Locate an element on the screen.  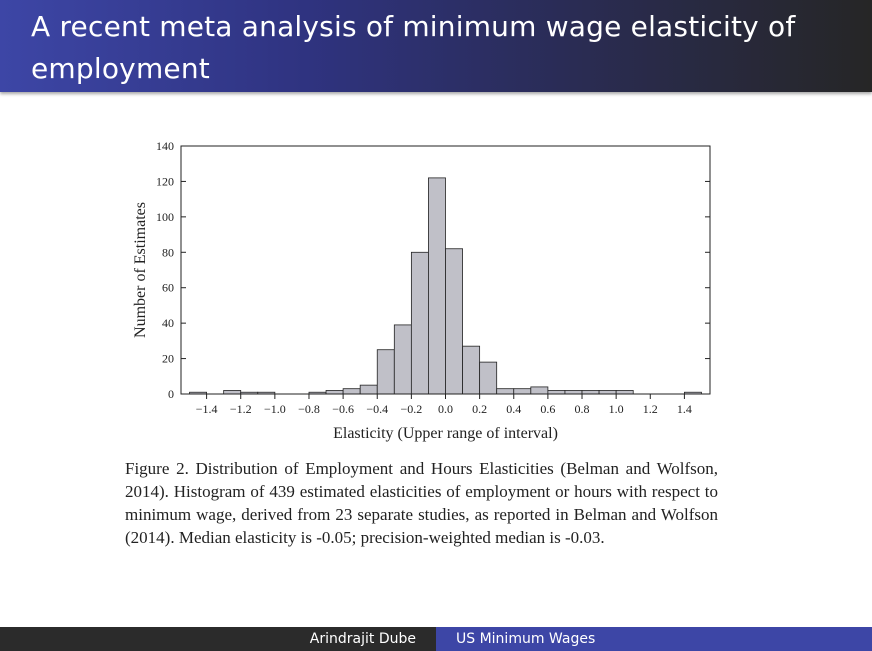
footer-bar: Arindrajit Dube US Minimum Wages is located at coordinates (436, 639).